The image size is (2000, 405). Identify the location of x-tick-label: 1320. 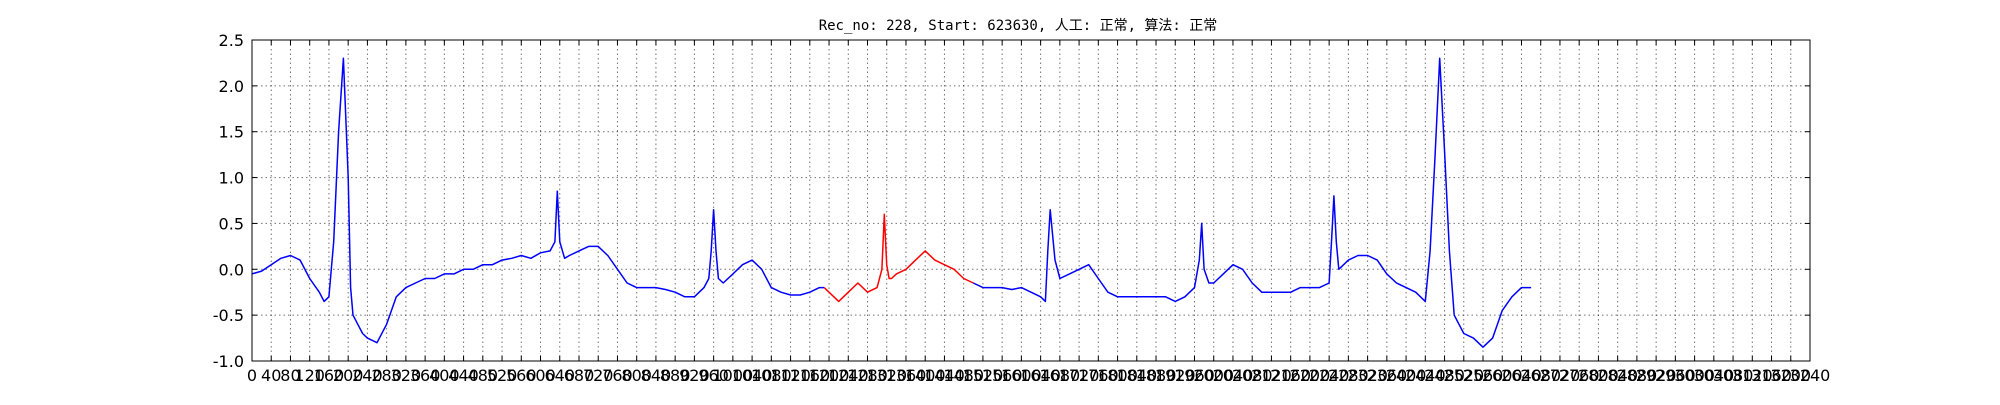
(886, 375).